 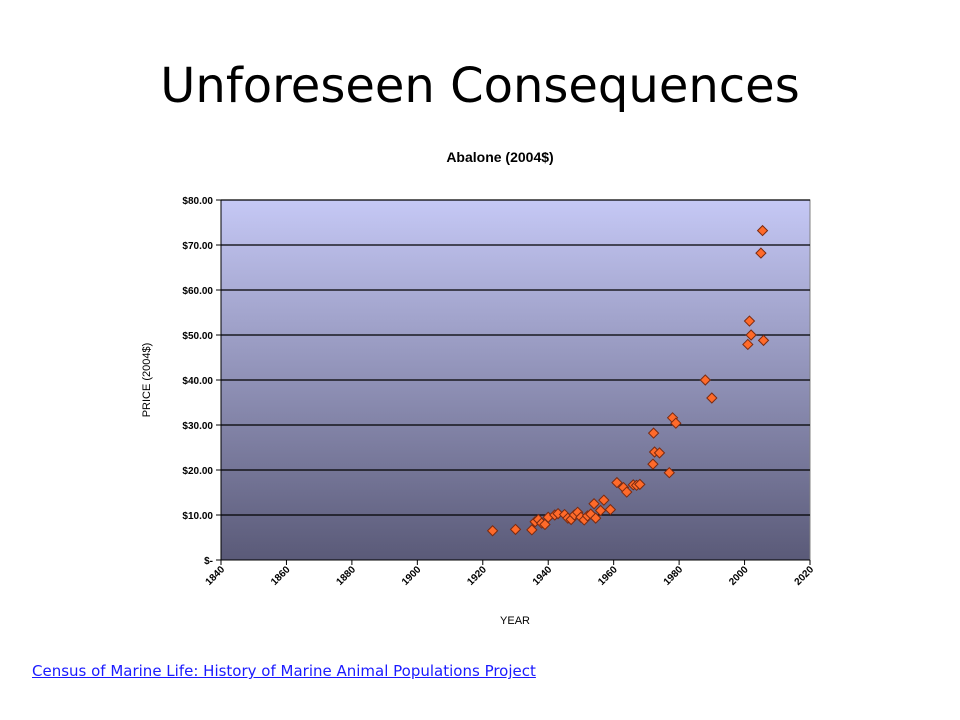 I want to click on x-tick-label: 1960, so click(x=608, y=576).